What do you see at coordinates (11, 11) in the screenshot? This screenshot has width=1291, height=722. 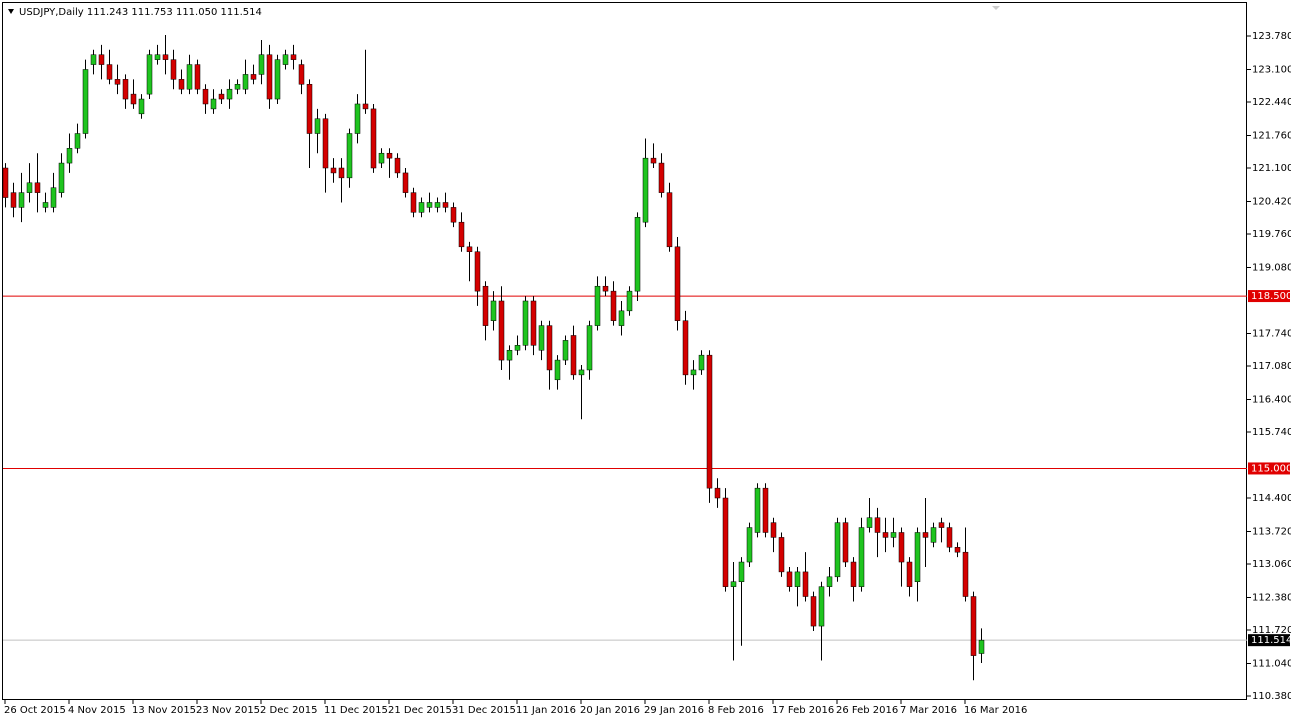 I see `menu-triangle` at bounding box center [11, 11].